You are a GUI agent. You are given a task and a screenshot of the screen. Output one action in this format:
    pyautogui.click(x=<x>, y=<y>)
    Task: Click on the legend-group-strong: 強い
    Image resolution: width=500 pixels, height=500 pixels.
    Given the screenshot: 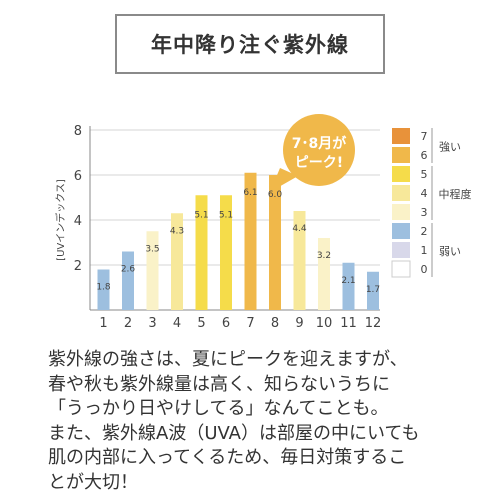 What is the action you would take?
    pyautogui.click(x=450, y=147)
    